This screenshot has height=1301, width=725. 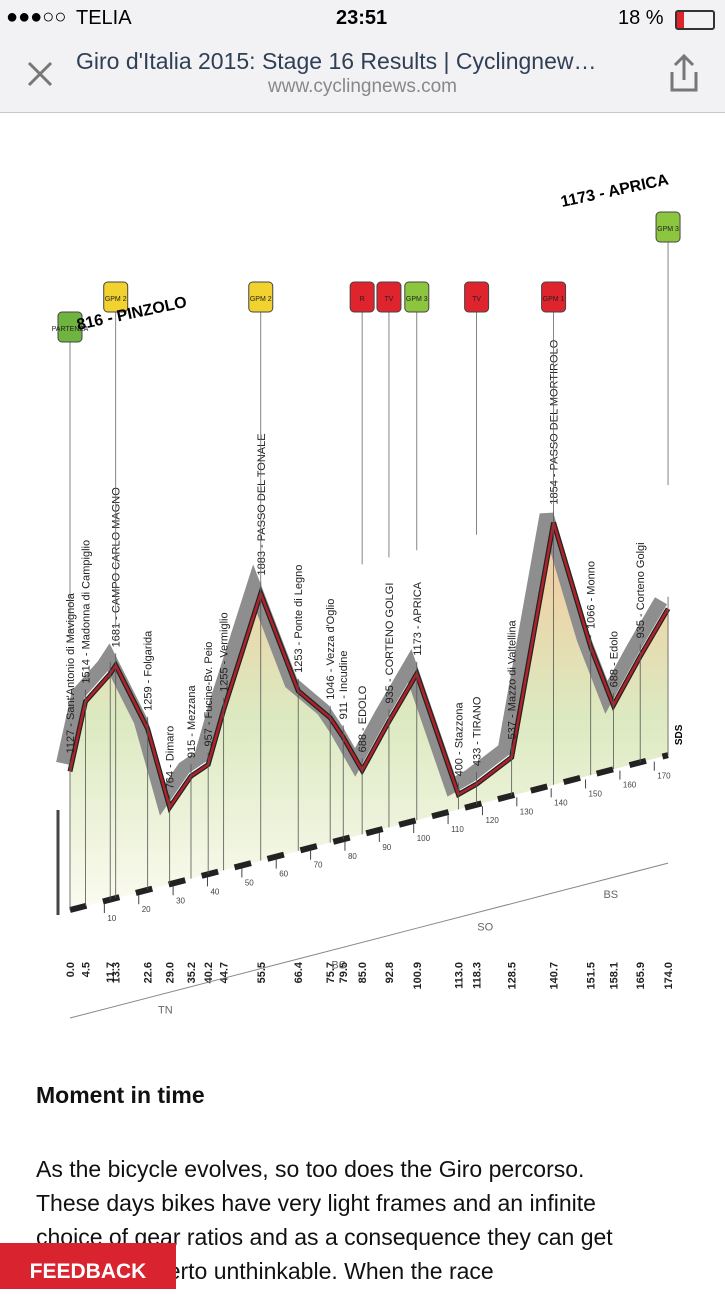 I want to click on point-label: 915 - Mezzana, so click(x=192, y=721).